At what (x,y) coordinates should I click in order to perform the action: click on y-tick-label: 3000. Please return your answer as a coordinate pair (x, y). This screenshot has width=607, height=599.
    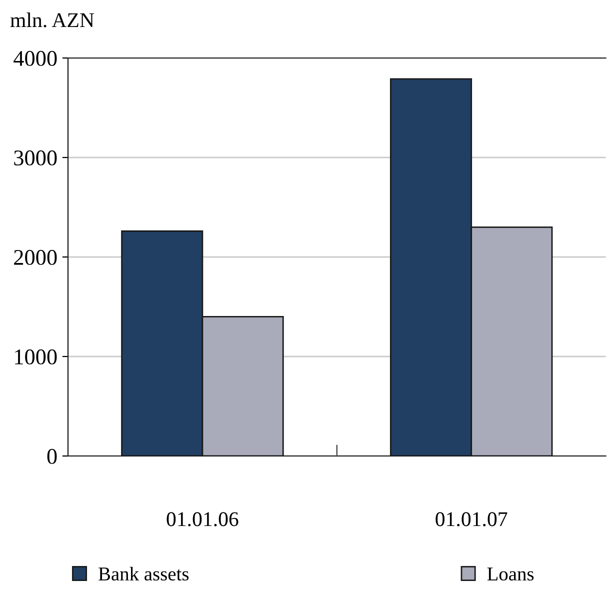
    Looking at the image, I should click on (35, 158).